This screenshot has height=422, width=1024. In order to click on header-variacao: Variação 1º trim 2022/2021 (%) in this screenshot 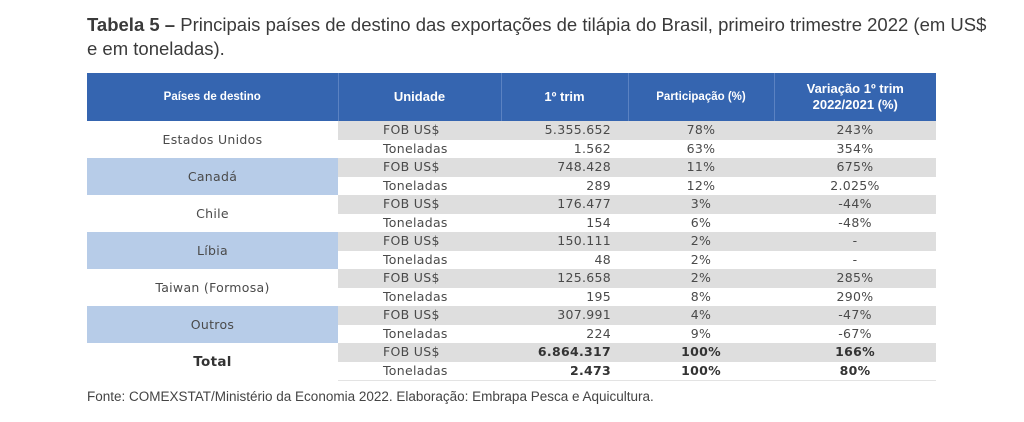, I will do `click(855, 97)`.